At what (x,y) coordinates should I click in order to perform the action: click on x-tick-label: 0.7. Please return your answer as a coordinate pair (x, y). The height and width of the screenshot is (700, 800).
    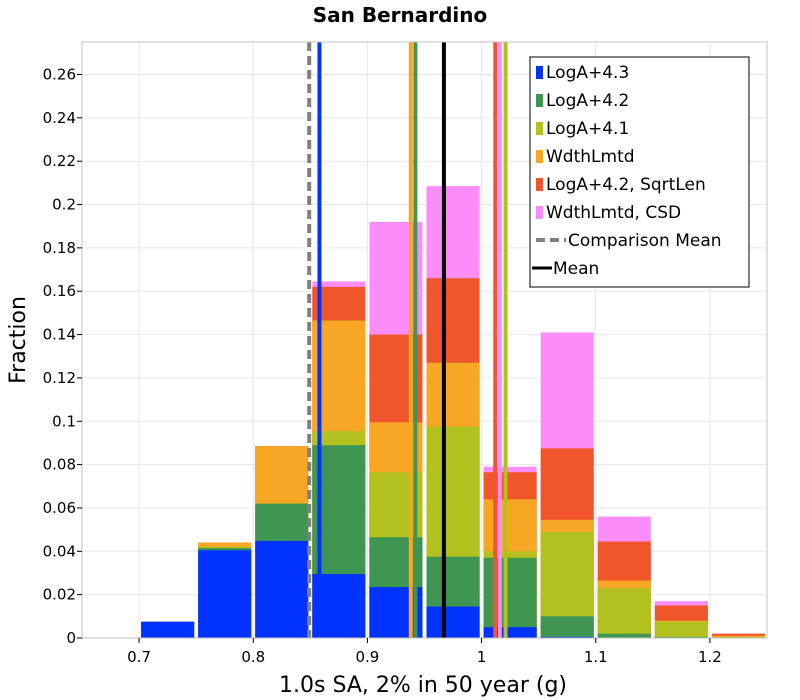
    Looking at the image, I should click on (139, 657).